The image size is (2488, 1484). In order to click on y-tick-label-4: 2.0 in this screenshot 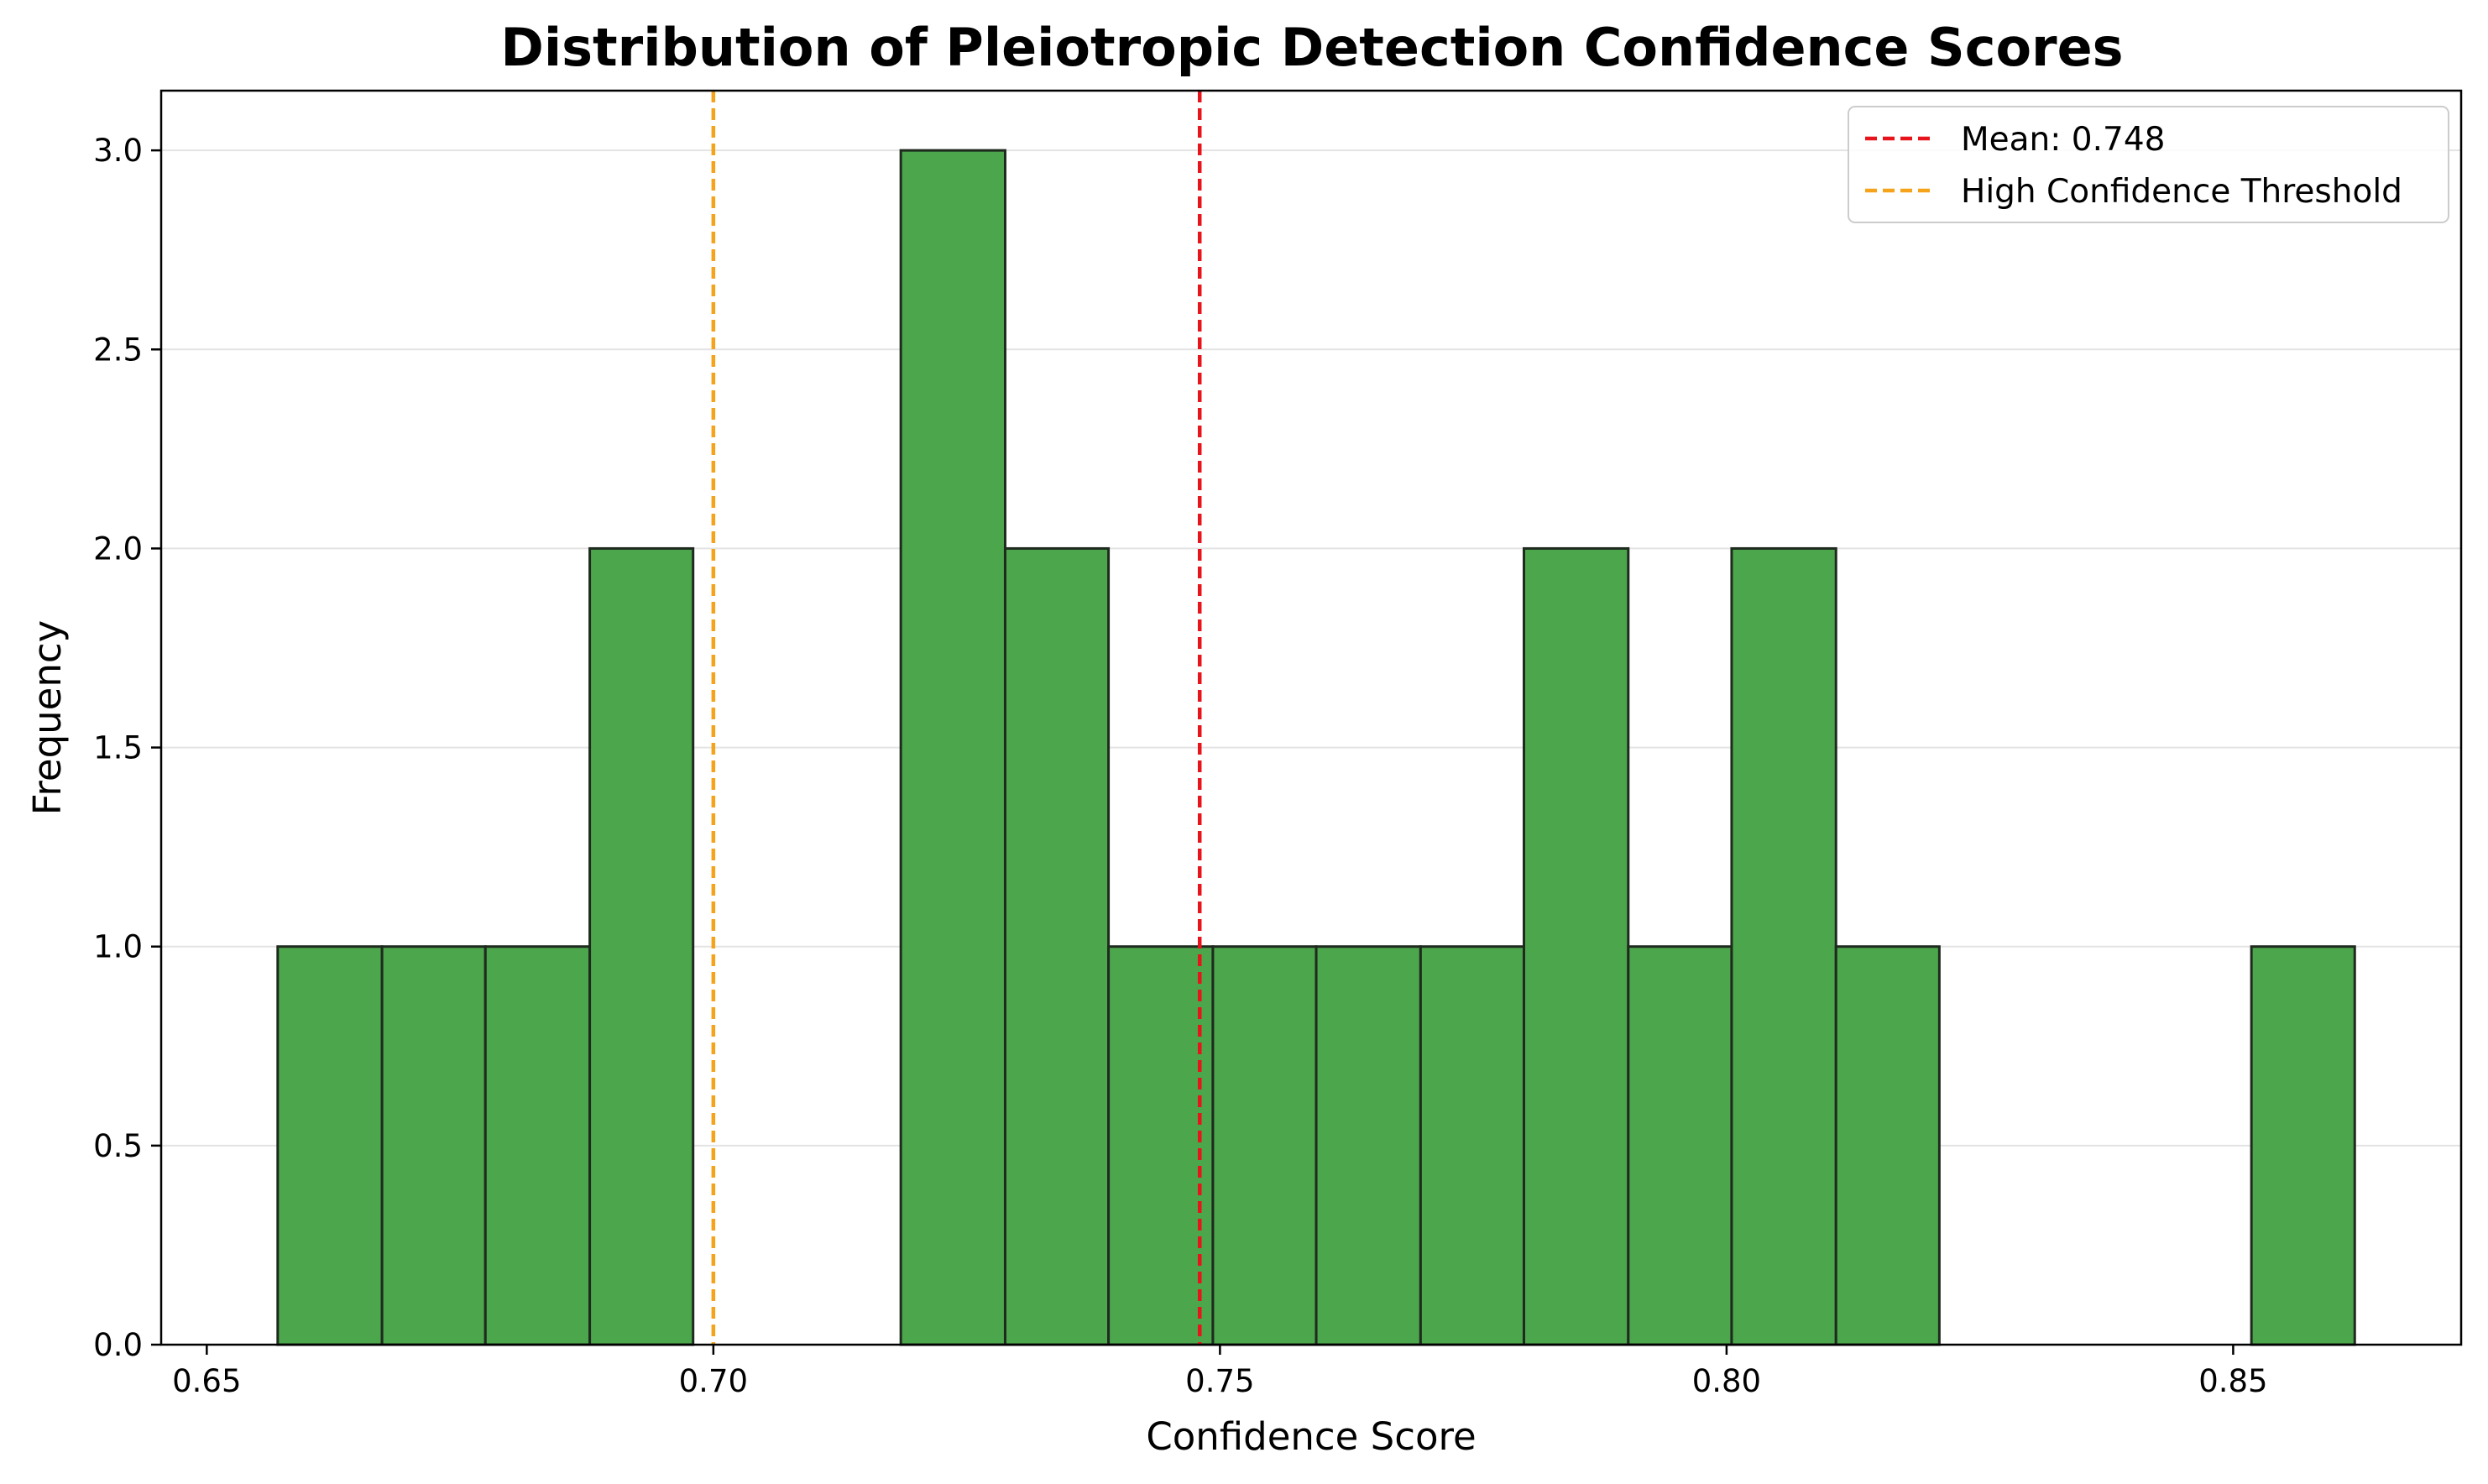, I will do `click(118, 548)`.